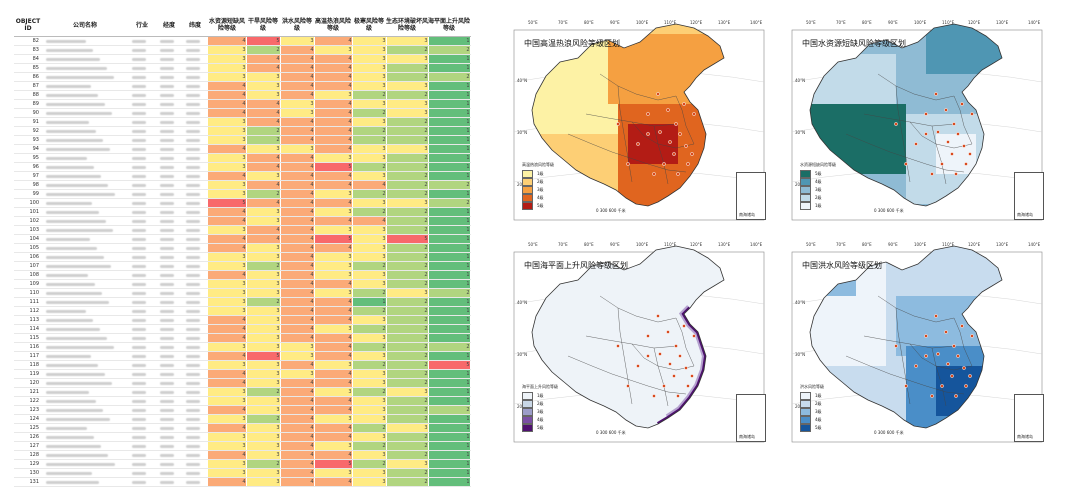 The image size is (1080, 487). What do you see at coordinates (540, 404) in the screenshot?
I see `legend-item: 2级` at bounding box center [540, 404].